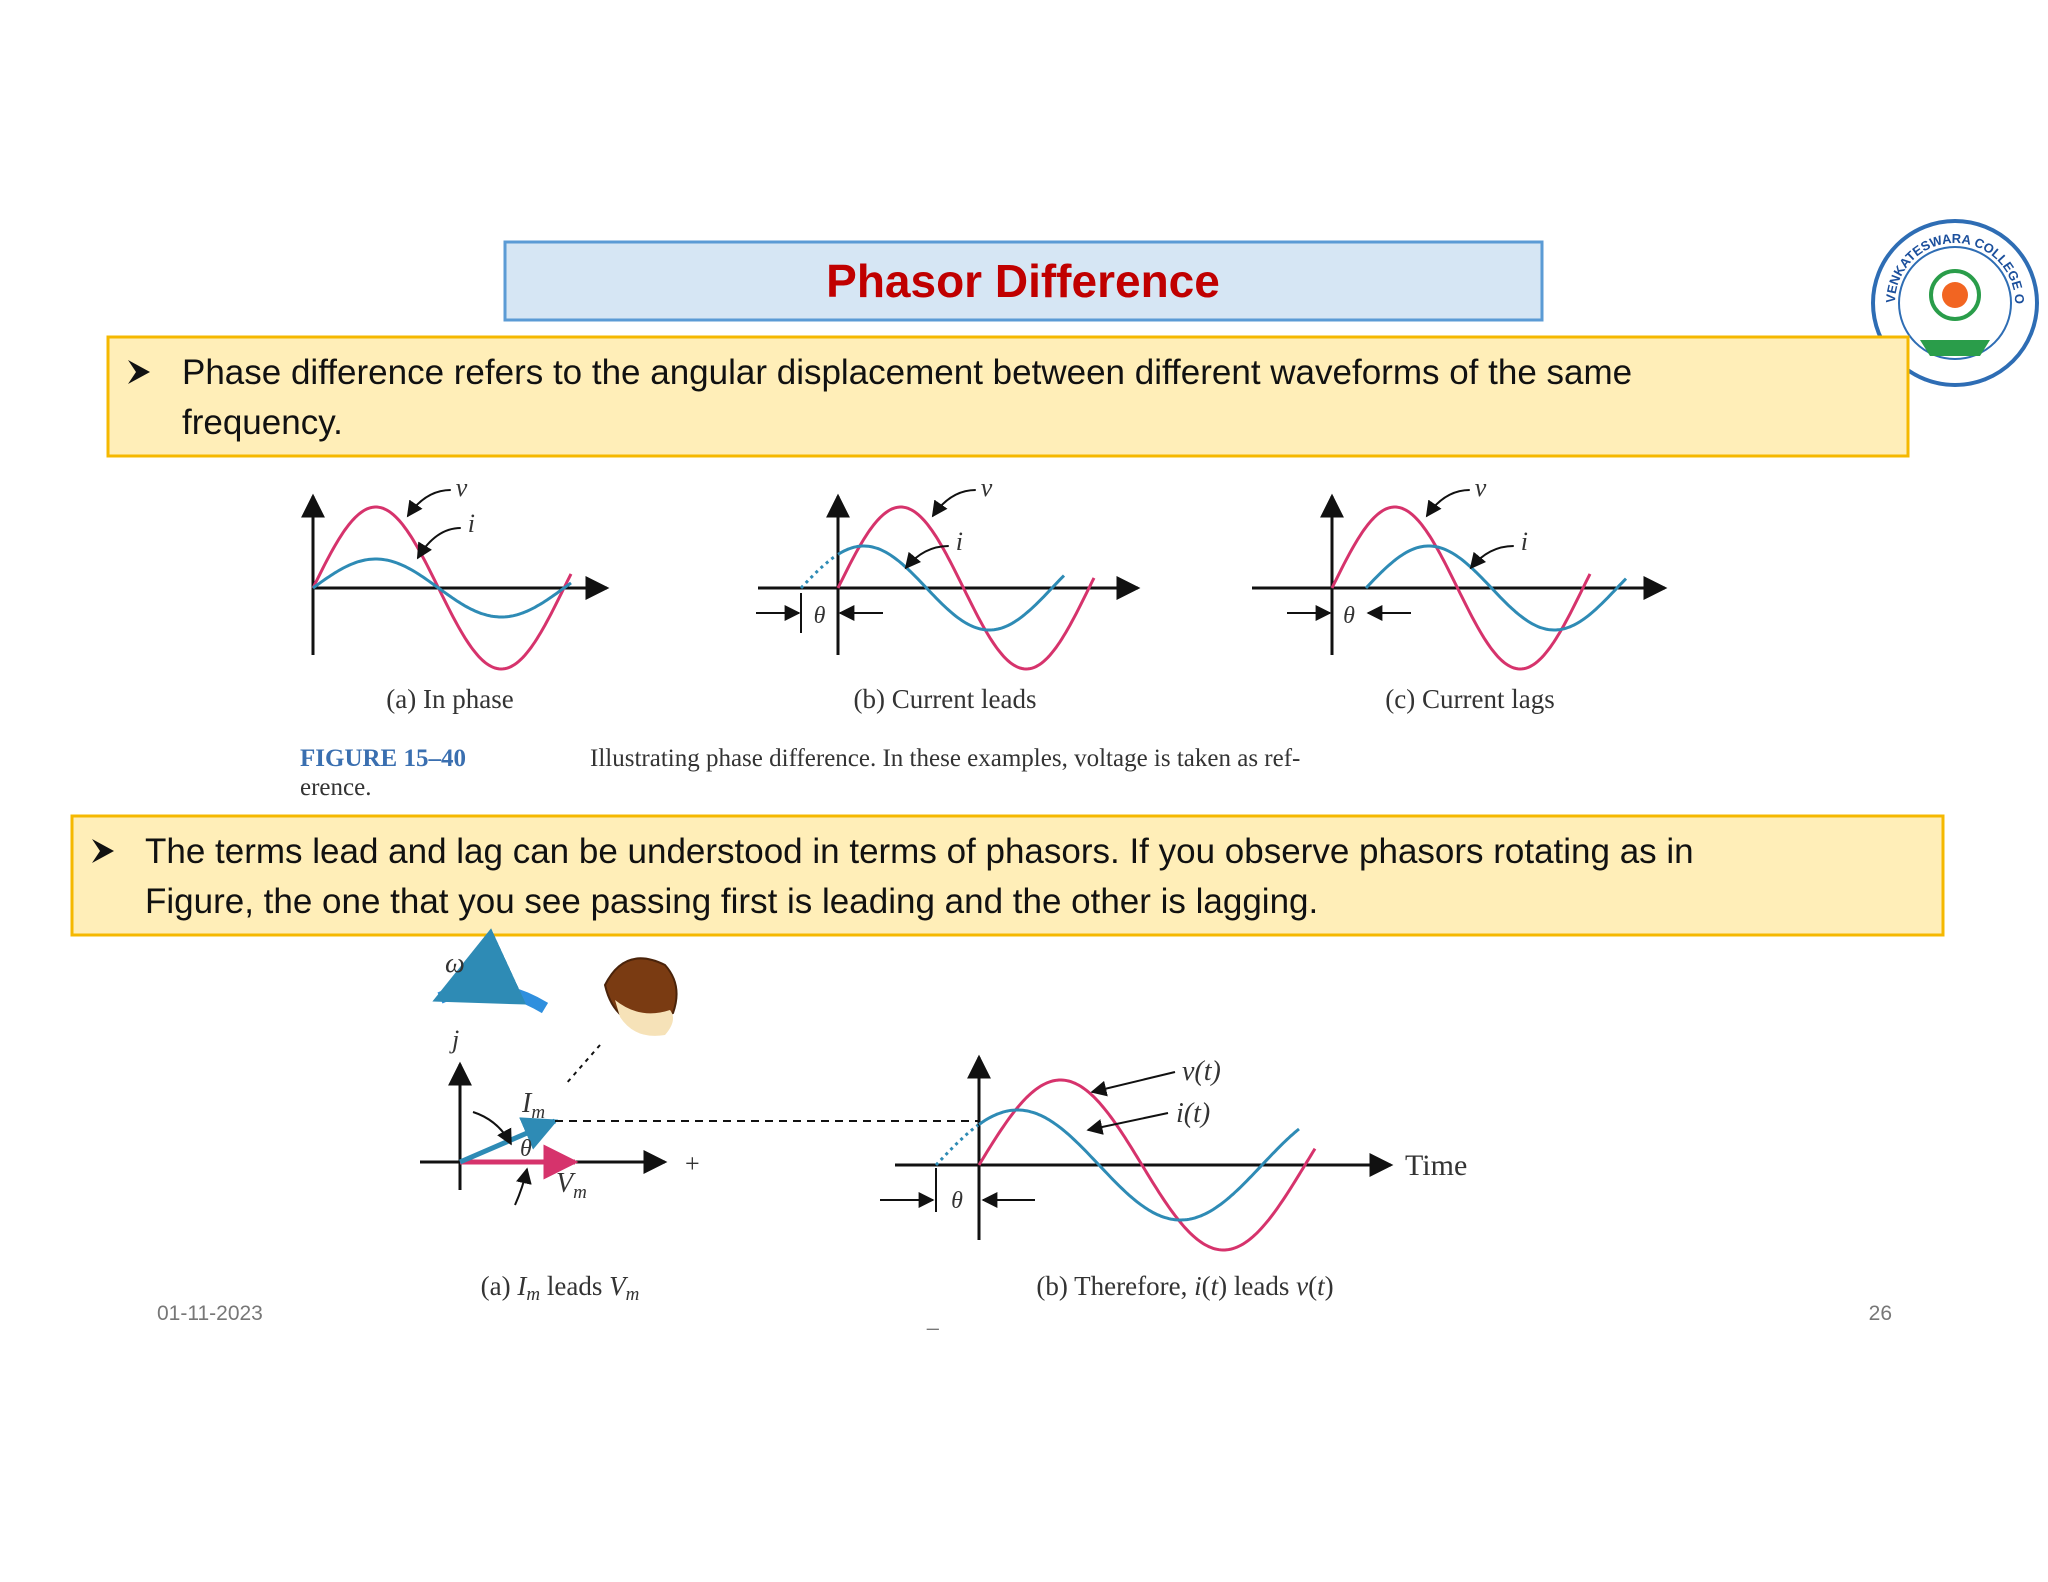  Describe the element at coordinates (449, 699) in the screenshot. I see `panel-caption: (a) In phase` at that location.